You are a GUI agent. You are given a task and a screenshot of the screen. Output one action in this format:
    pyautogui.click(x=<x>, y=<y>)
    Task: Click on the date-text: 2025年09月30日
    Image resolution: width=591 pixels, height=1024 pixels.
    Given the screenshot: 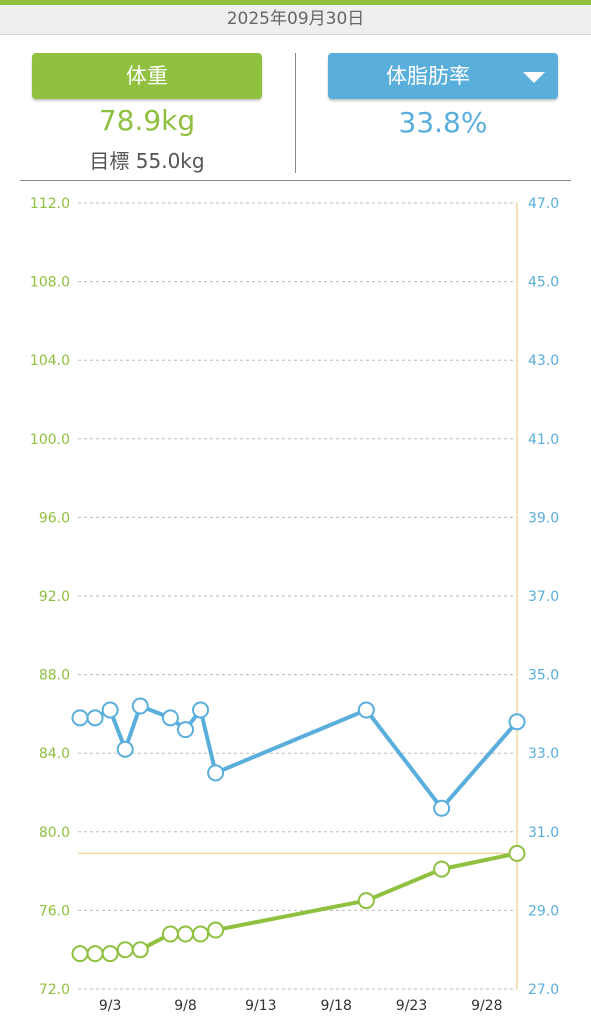 What is the action you would take?
    pyautogui.click(x=295, y=19)
    